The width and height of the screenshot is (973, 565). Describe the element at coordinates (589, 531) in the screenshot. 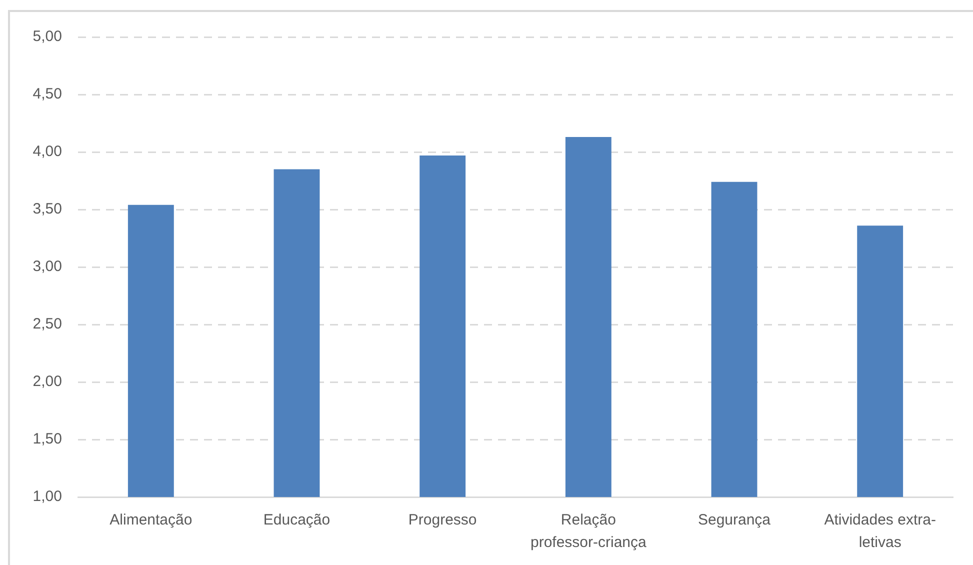

I see `x-tick-label: Relação professor-criança` at that location.